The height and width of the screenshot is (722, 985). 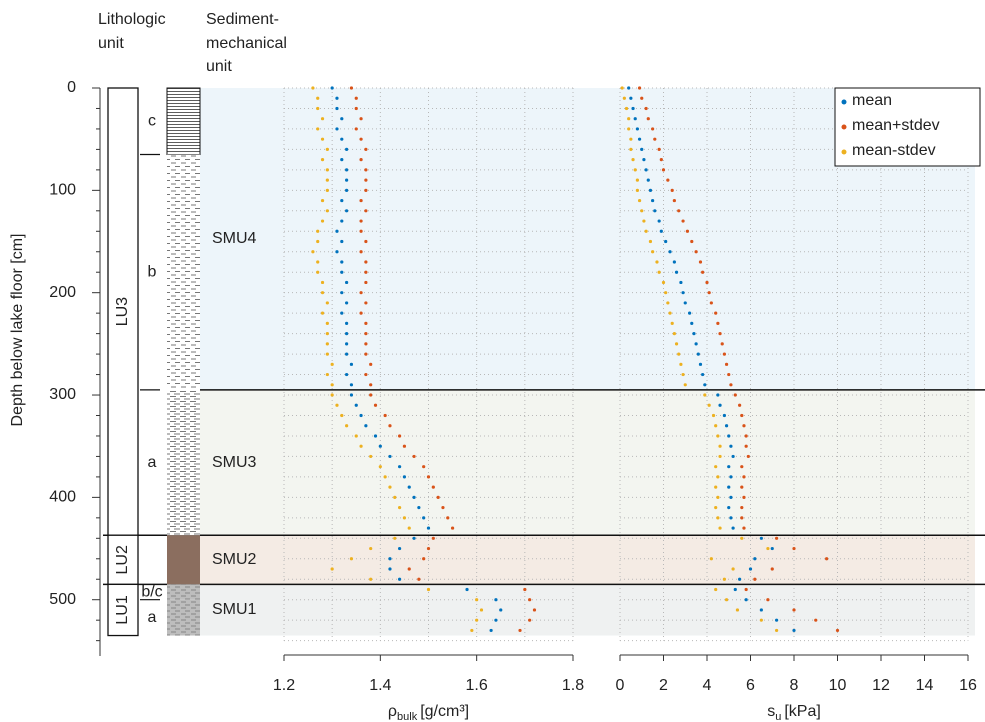 I want to click on x-tick-label: 1.8, so click(x=573, y=685).